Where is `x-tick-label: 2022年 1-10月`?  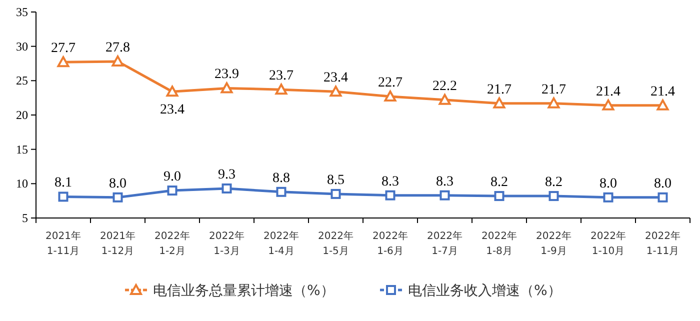
x-tick-label: 2022年 1-10月 is located at coordinates (608, 243).